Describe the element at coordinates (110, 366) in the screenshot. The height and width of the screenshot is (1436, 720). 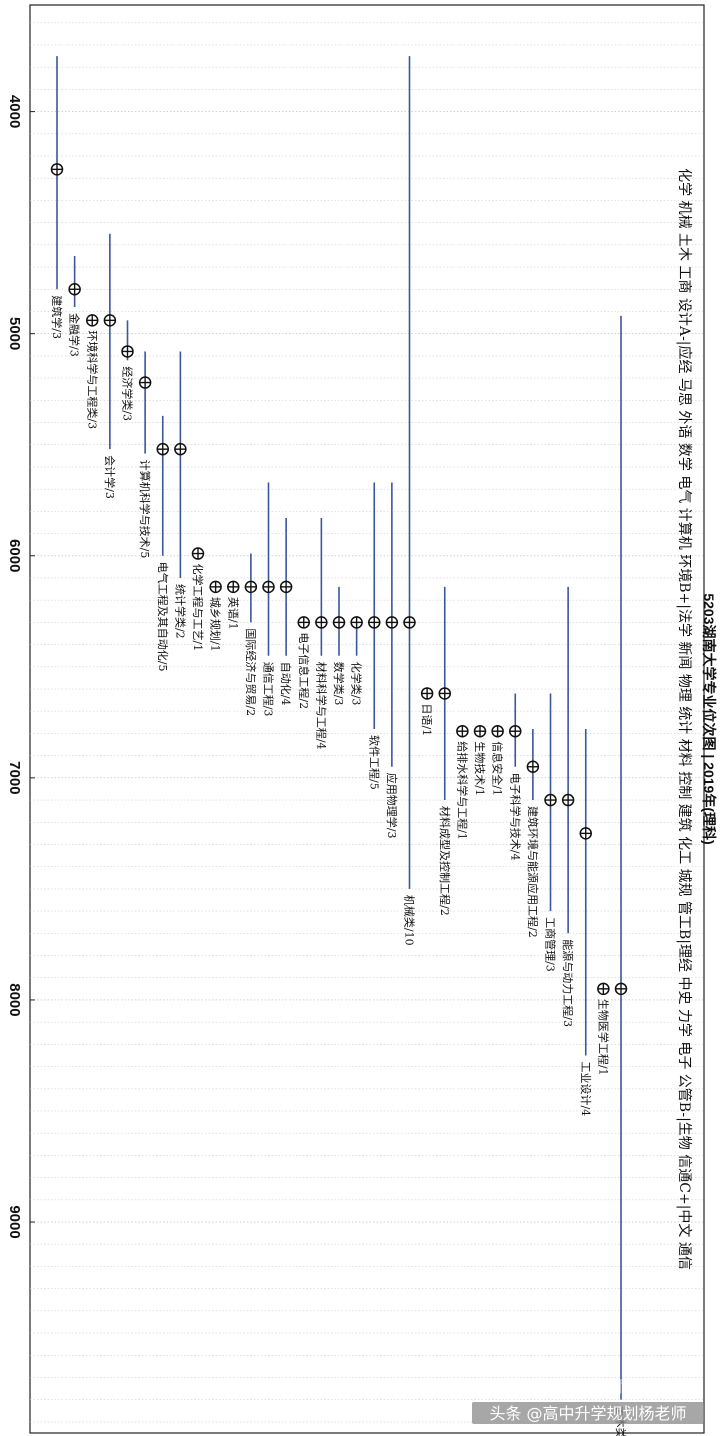
I see `data-point: 会计学/3` at that location.